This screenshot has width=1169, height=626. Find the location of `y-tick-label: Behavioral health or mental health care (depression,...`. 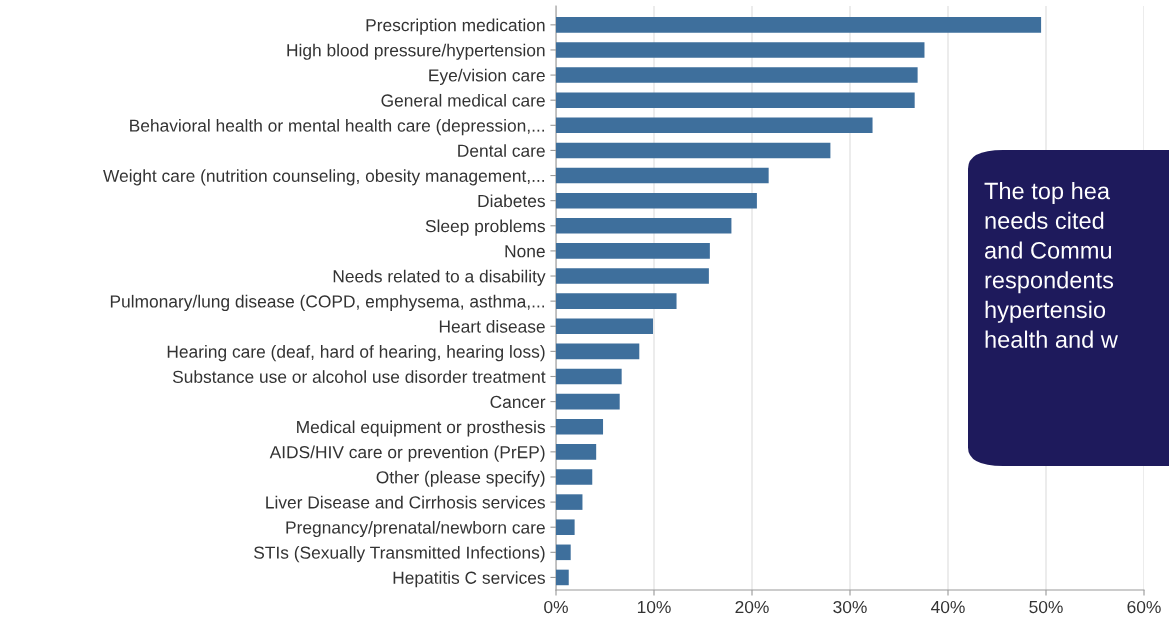

y-tick-label: Behavioral health or mental health care (depression,... is located at coordinates (337, 127).